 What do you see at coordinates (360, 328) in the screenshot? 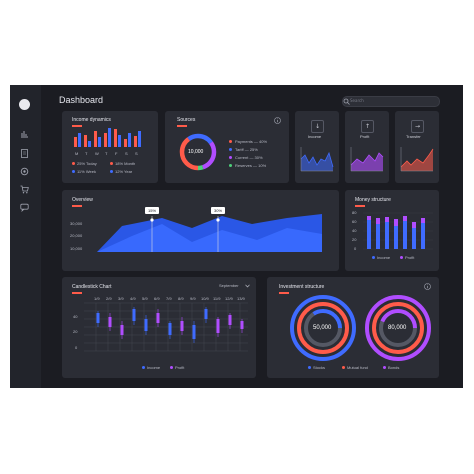
I see `investment-rings` at bounding box center [360, 328].